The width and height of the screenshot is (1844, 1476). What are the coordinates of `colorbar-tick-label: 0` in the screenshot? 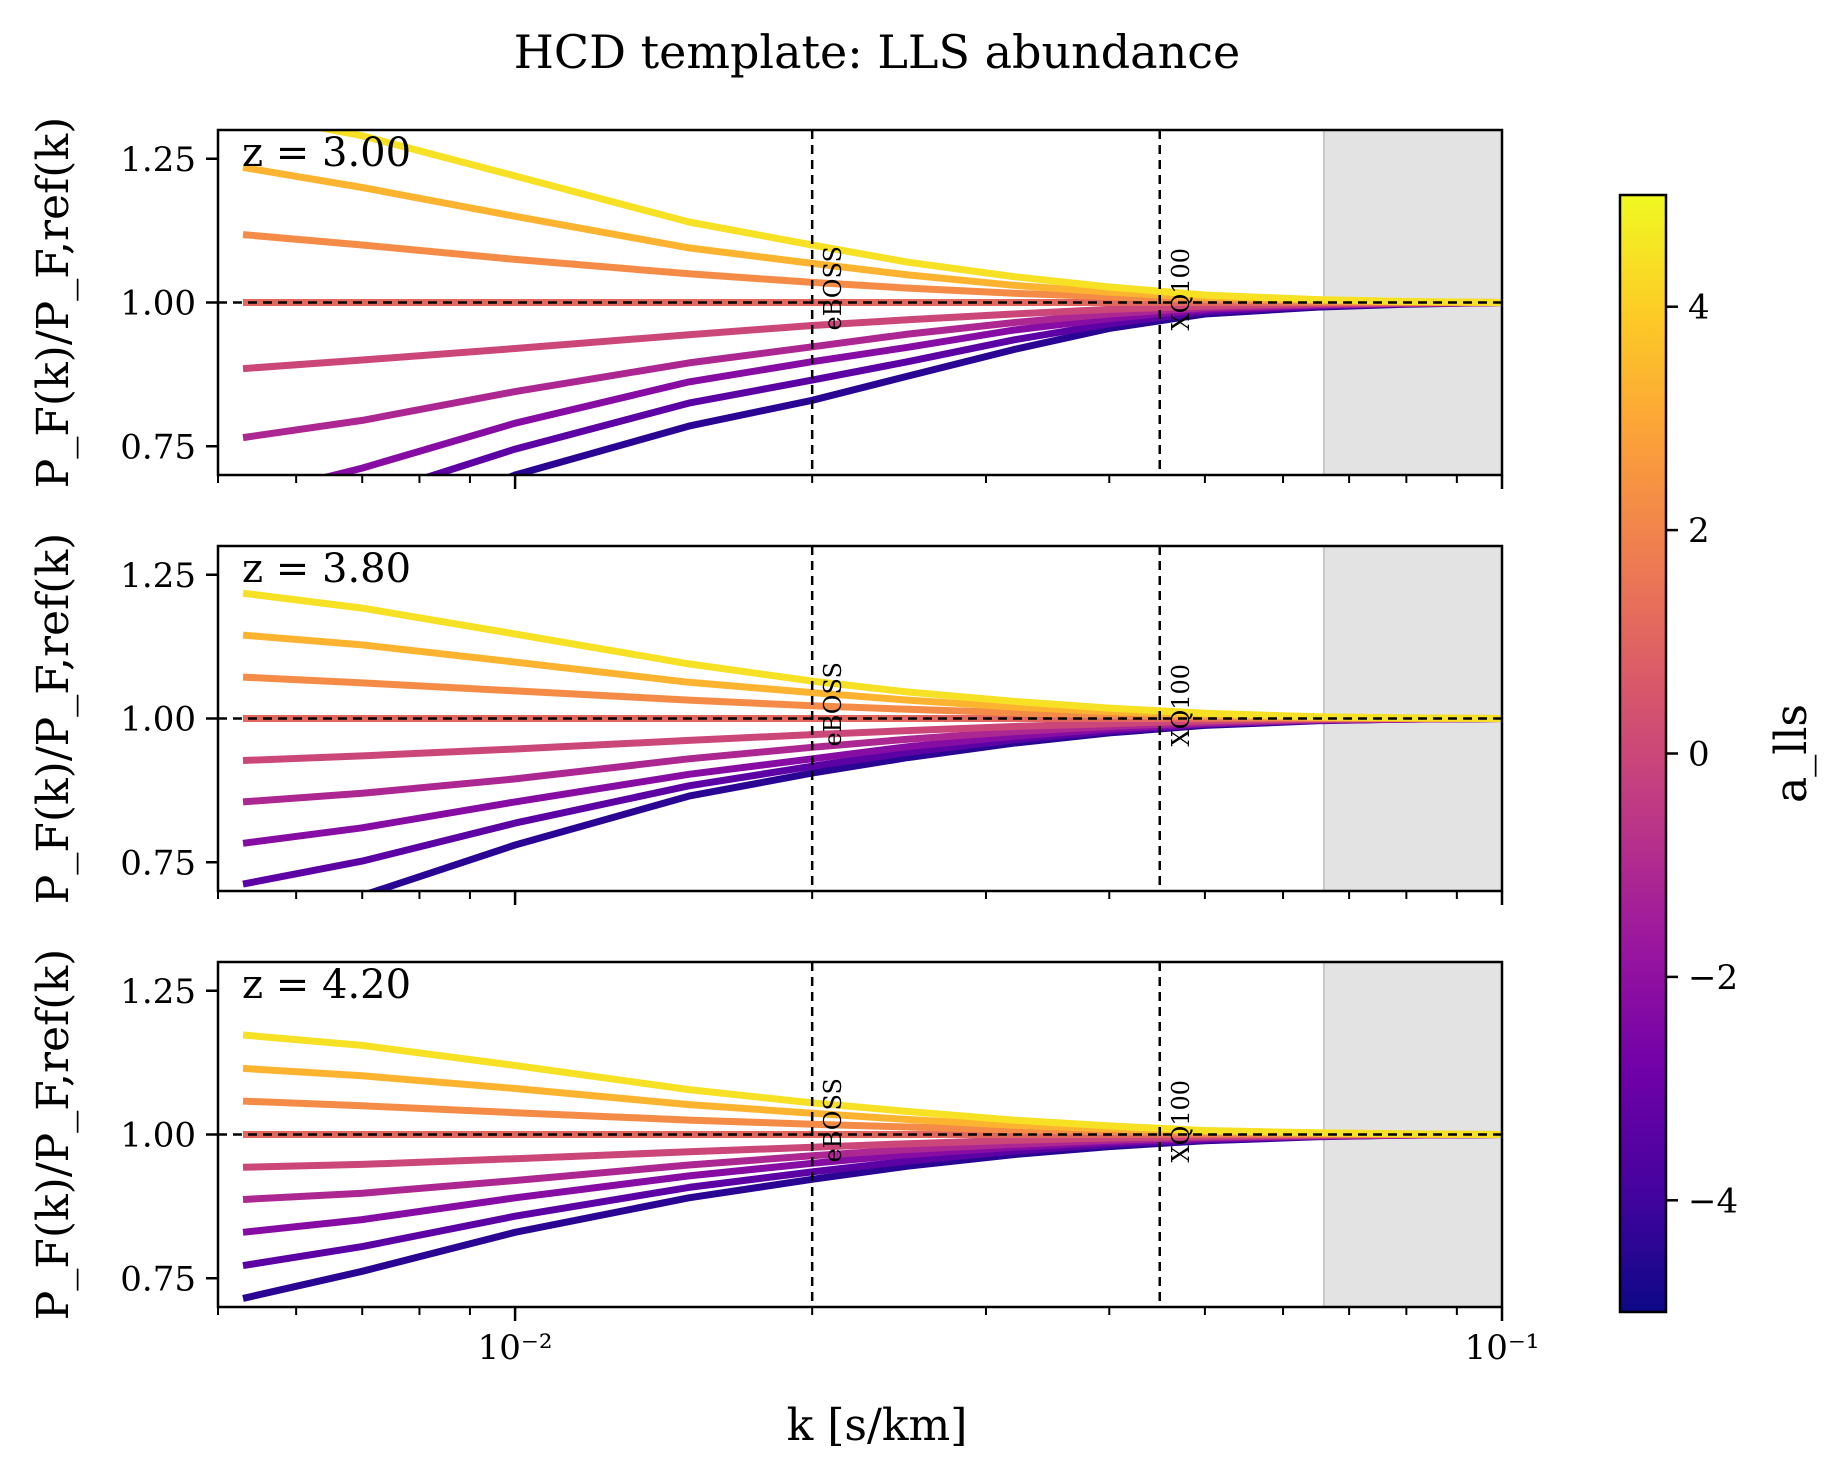 It's located at (1699, 755).